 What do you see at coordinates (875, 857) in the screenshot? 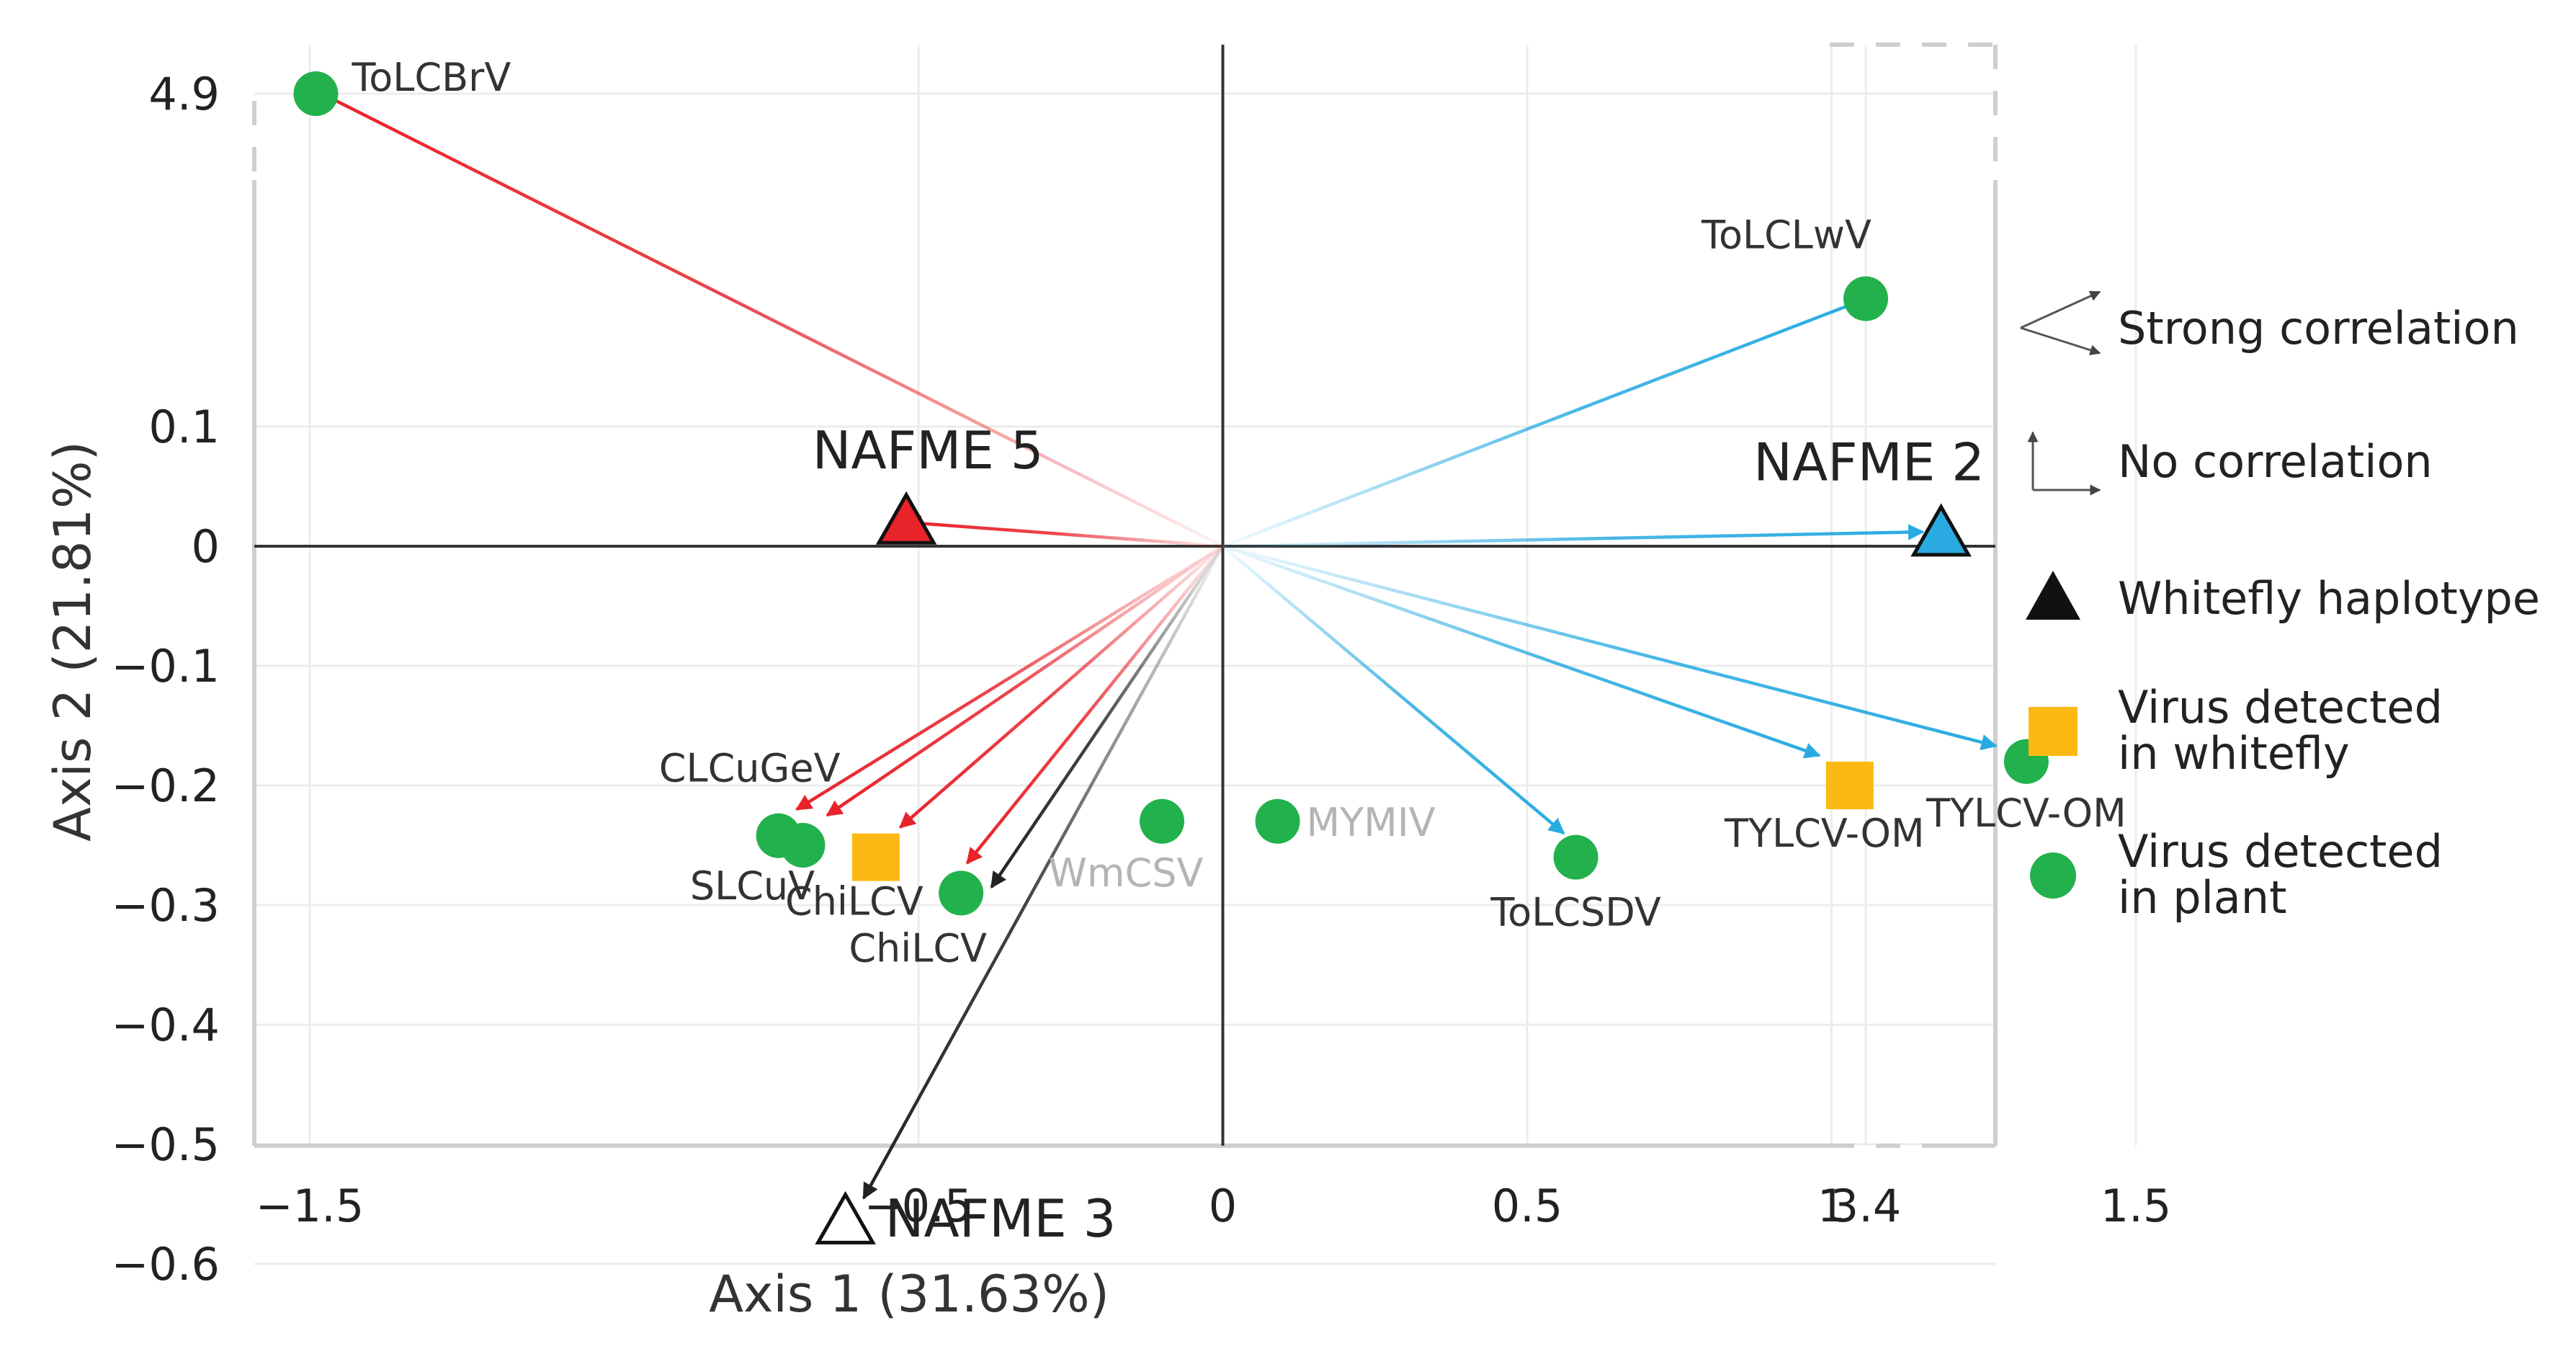
I see `whitefly-virus-point-chilcv` at bounding box center [875, 857].